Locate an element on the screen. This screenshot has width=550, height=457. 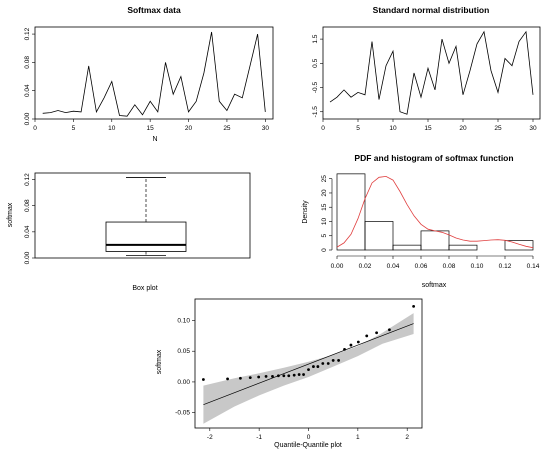
x-tick-label: 0.04 is located at coordinates (393, 266).